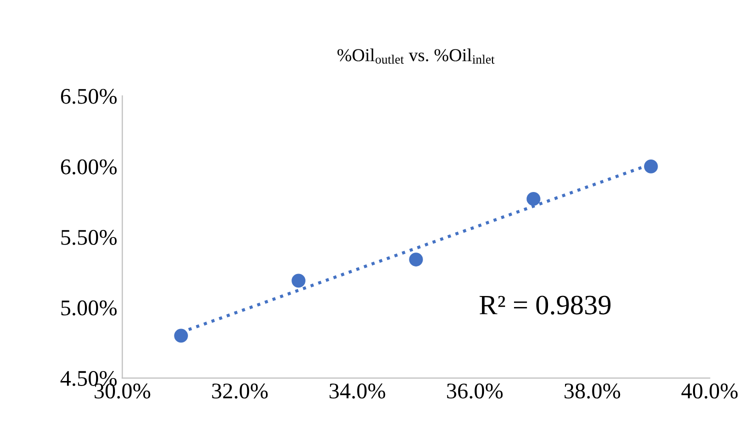  I want to click on x-tick-label: 36.0%, so click(475, 391).